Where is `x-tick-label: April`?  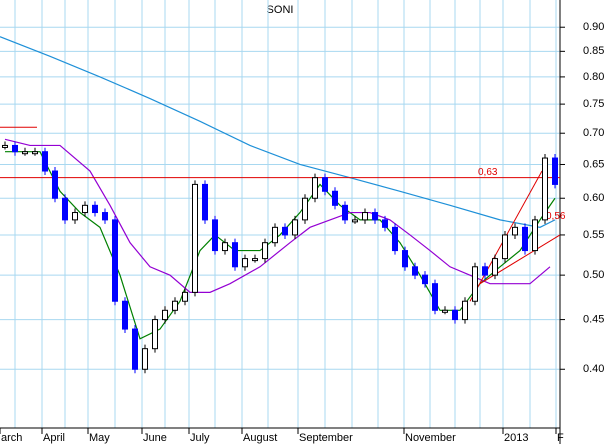 x-tick-label: April is located at coordinates (54, 438).